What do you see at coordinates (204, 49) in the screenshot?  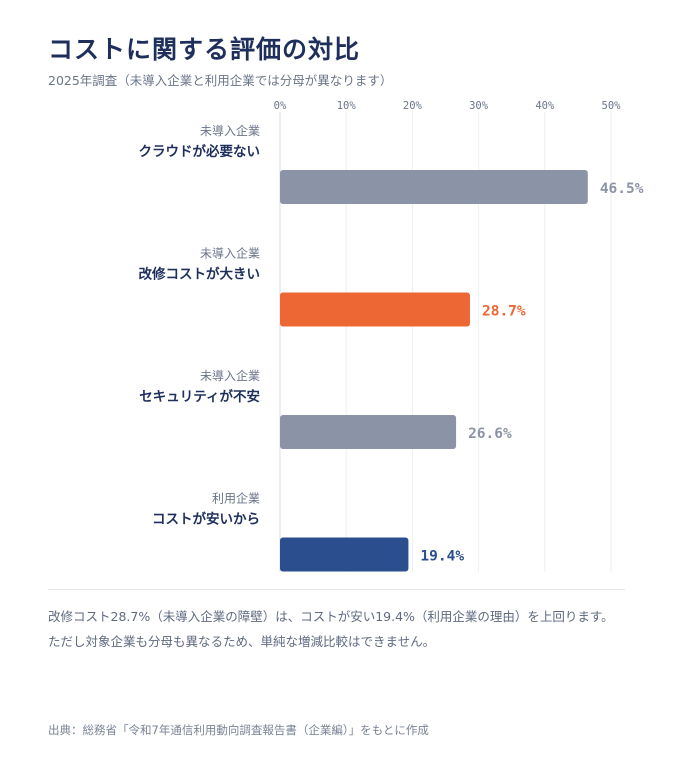 I see `chart-title: コストに関する評価の対比` at bounding box center [204, 49].